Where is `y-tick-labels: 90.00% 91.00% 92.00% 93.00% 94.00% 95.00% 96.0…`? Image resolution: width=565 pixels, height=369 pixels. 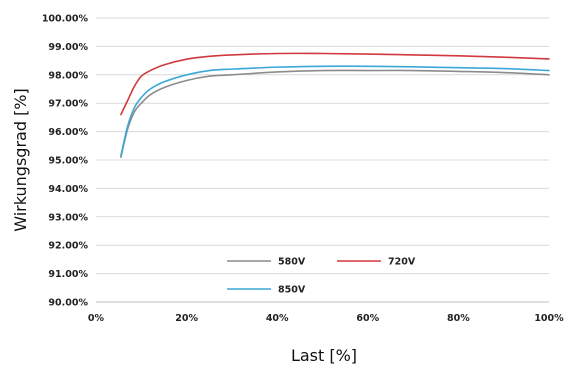 y-tick-labels: 90.00% 91.00% 92.00% 93.00% 94.00% 95.00% 96.0… is located at coordinates (65, 161).